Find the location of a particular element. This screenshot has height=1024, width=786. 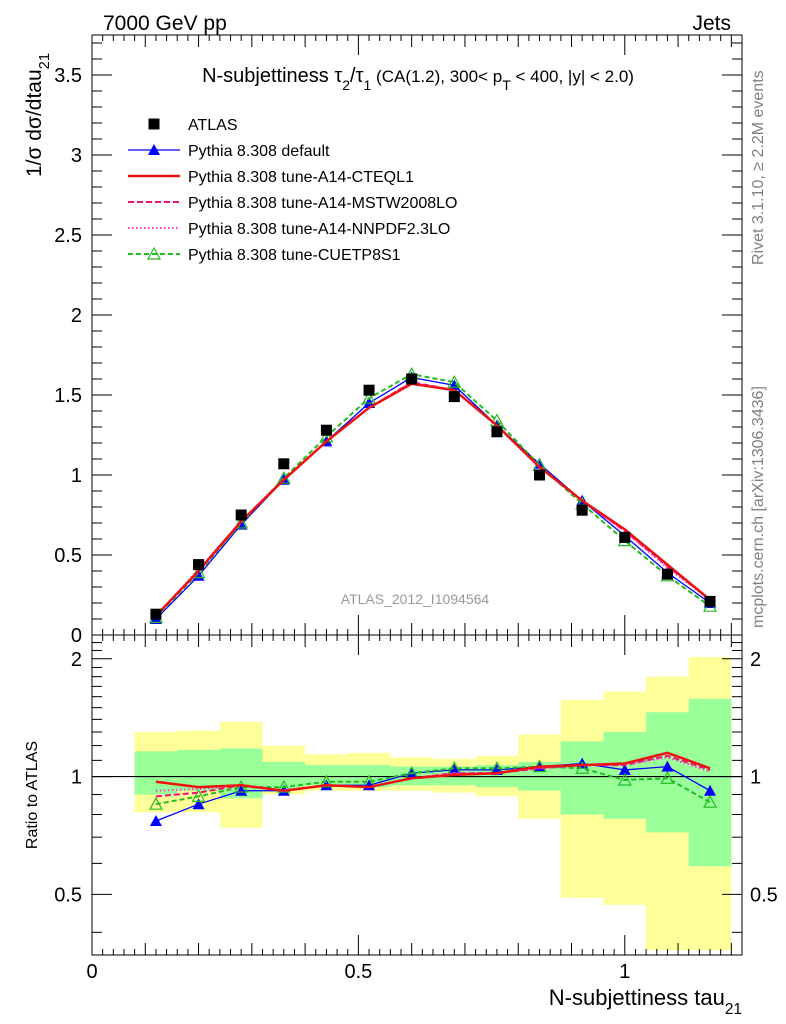

legend-label-pythia-8-308-tune-cuetp8s1: Pythia 8.308 tune-CUETP8S1 is located at coordinates (294, 255).